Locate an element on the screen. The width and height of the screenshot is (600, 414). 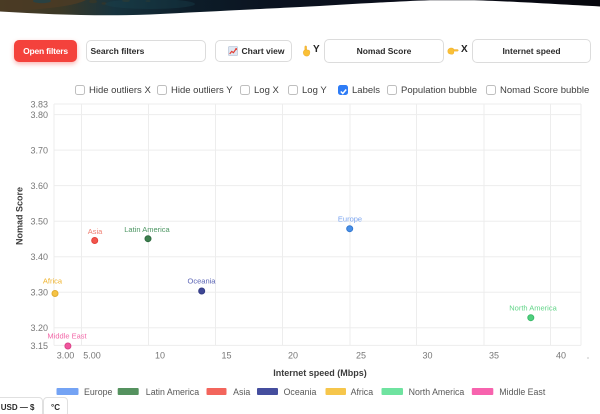
svg-text: 10 is located at coordinates (160, 356).